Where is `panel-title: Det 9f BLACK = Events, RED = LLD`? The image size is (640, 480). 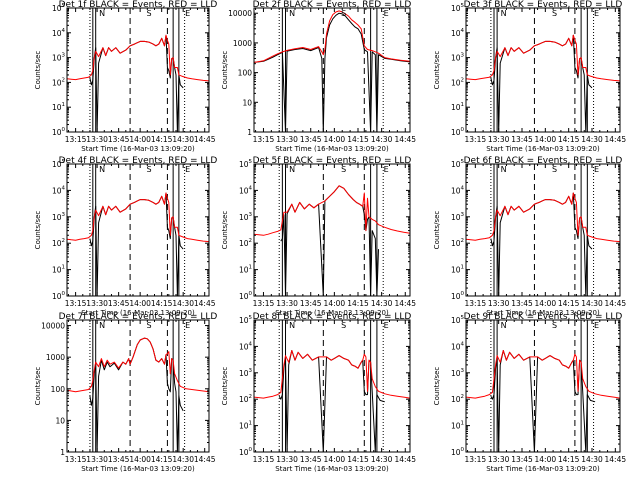 panel-title: Det 9f BLACK = Events, RED = LLD is located at coordinates (543, 317).